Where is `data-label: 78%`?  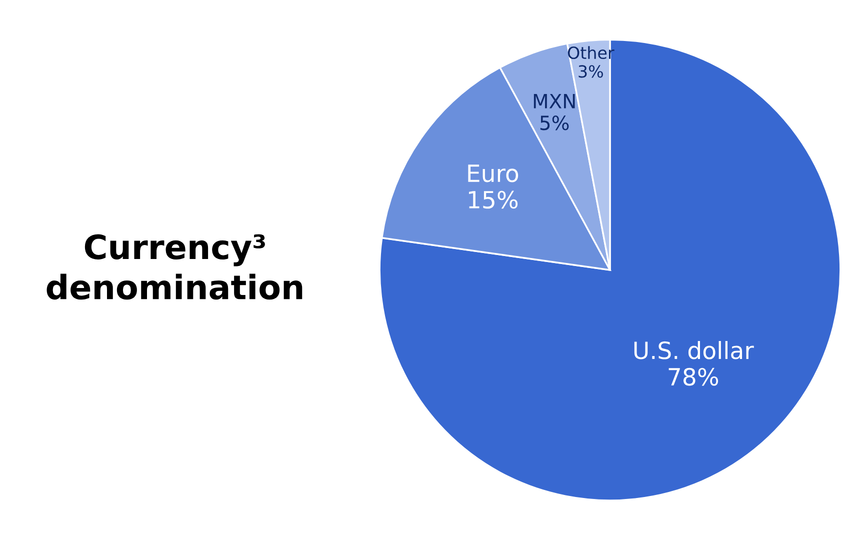 data-label: 78% is located at coordinates (693, 377).